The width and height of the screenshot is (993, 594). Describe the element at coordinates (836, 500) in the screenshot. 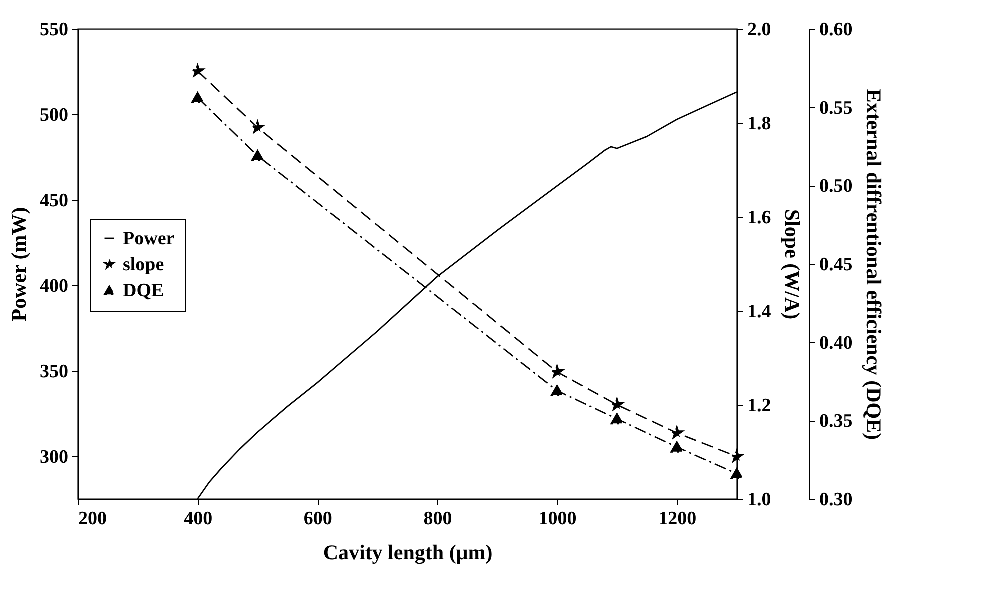

I see `y3-tick-label: 0.30` at that location.